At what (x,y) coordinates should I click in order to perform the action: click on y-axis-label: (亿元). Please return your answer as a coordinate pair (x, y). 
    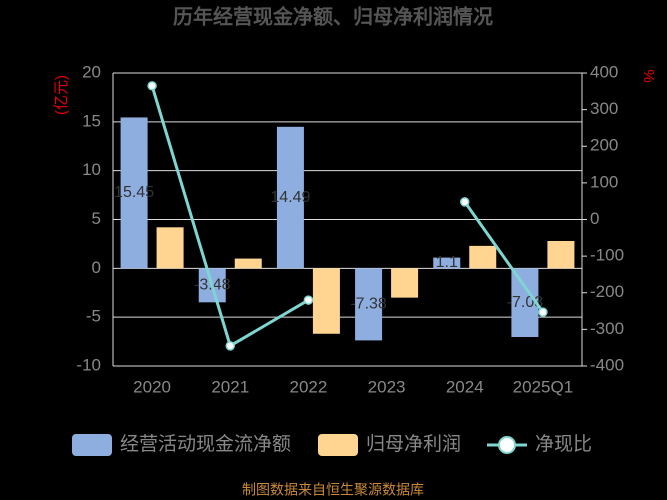
    Looking at the image, I should click on (61, 95).